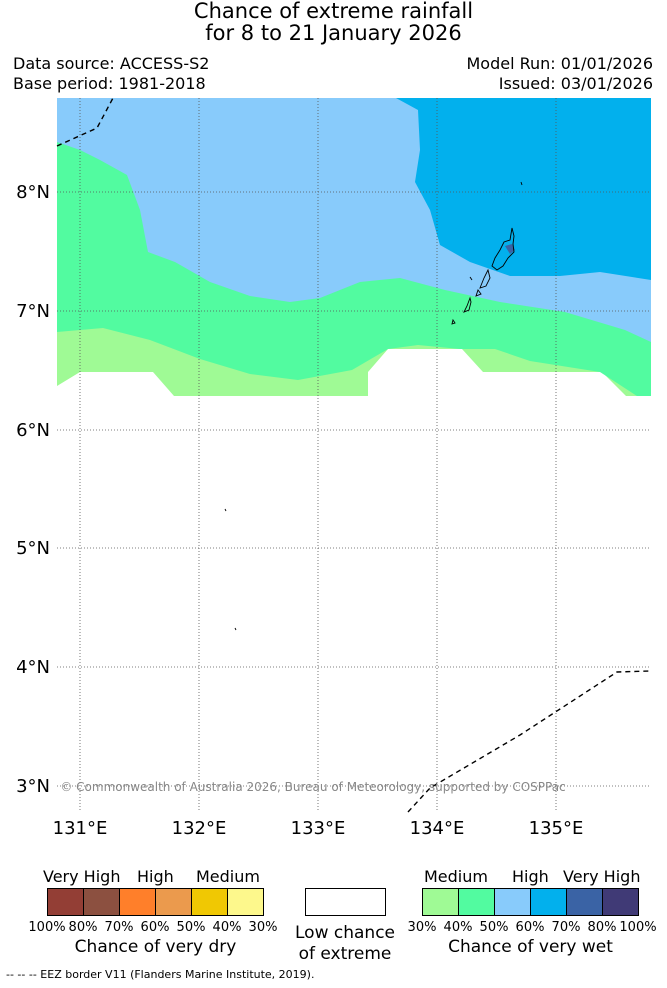 The image size is (667, 988). What do you see at coordinates (119, 927) in the screenshot?
I see `dry-pct-70: 70%` at bounding box center [119, 927].